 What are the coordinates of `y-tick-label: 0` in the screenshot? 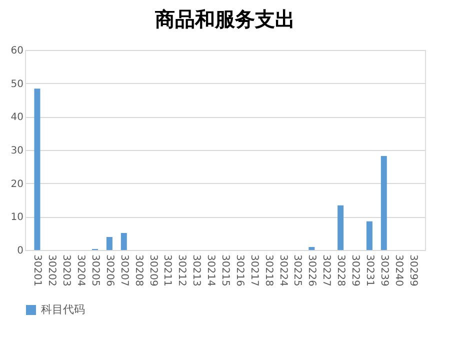 It's located at (20, 251).